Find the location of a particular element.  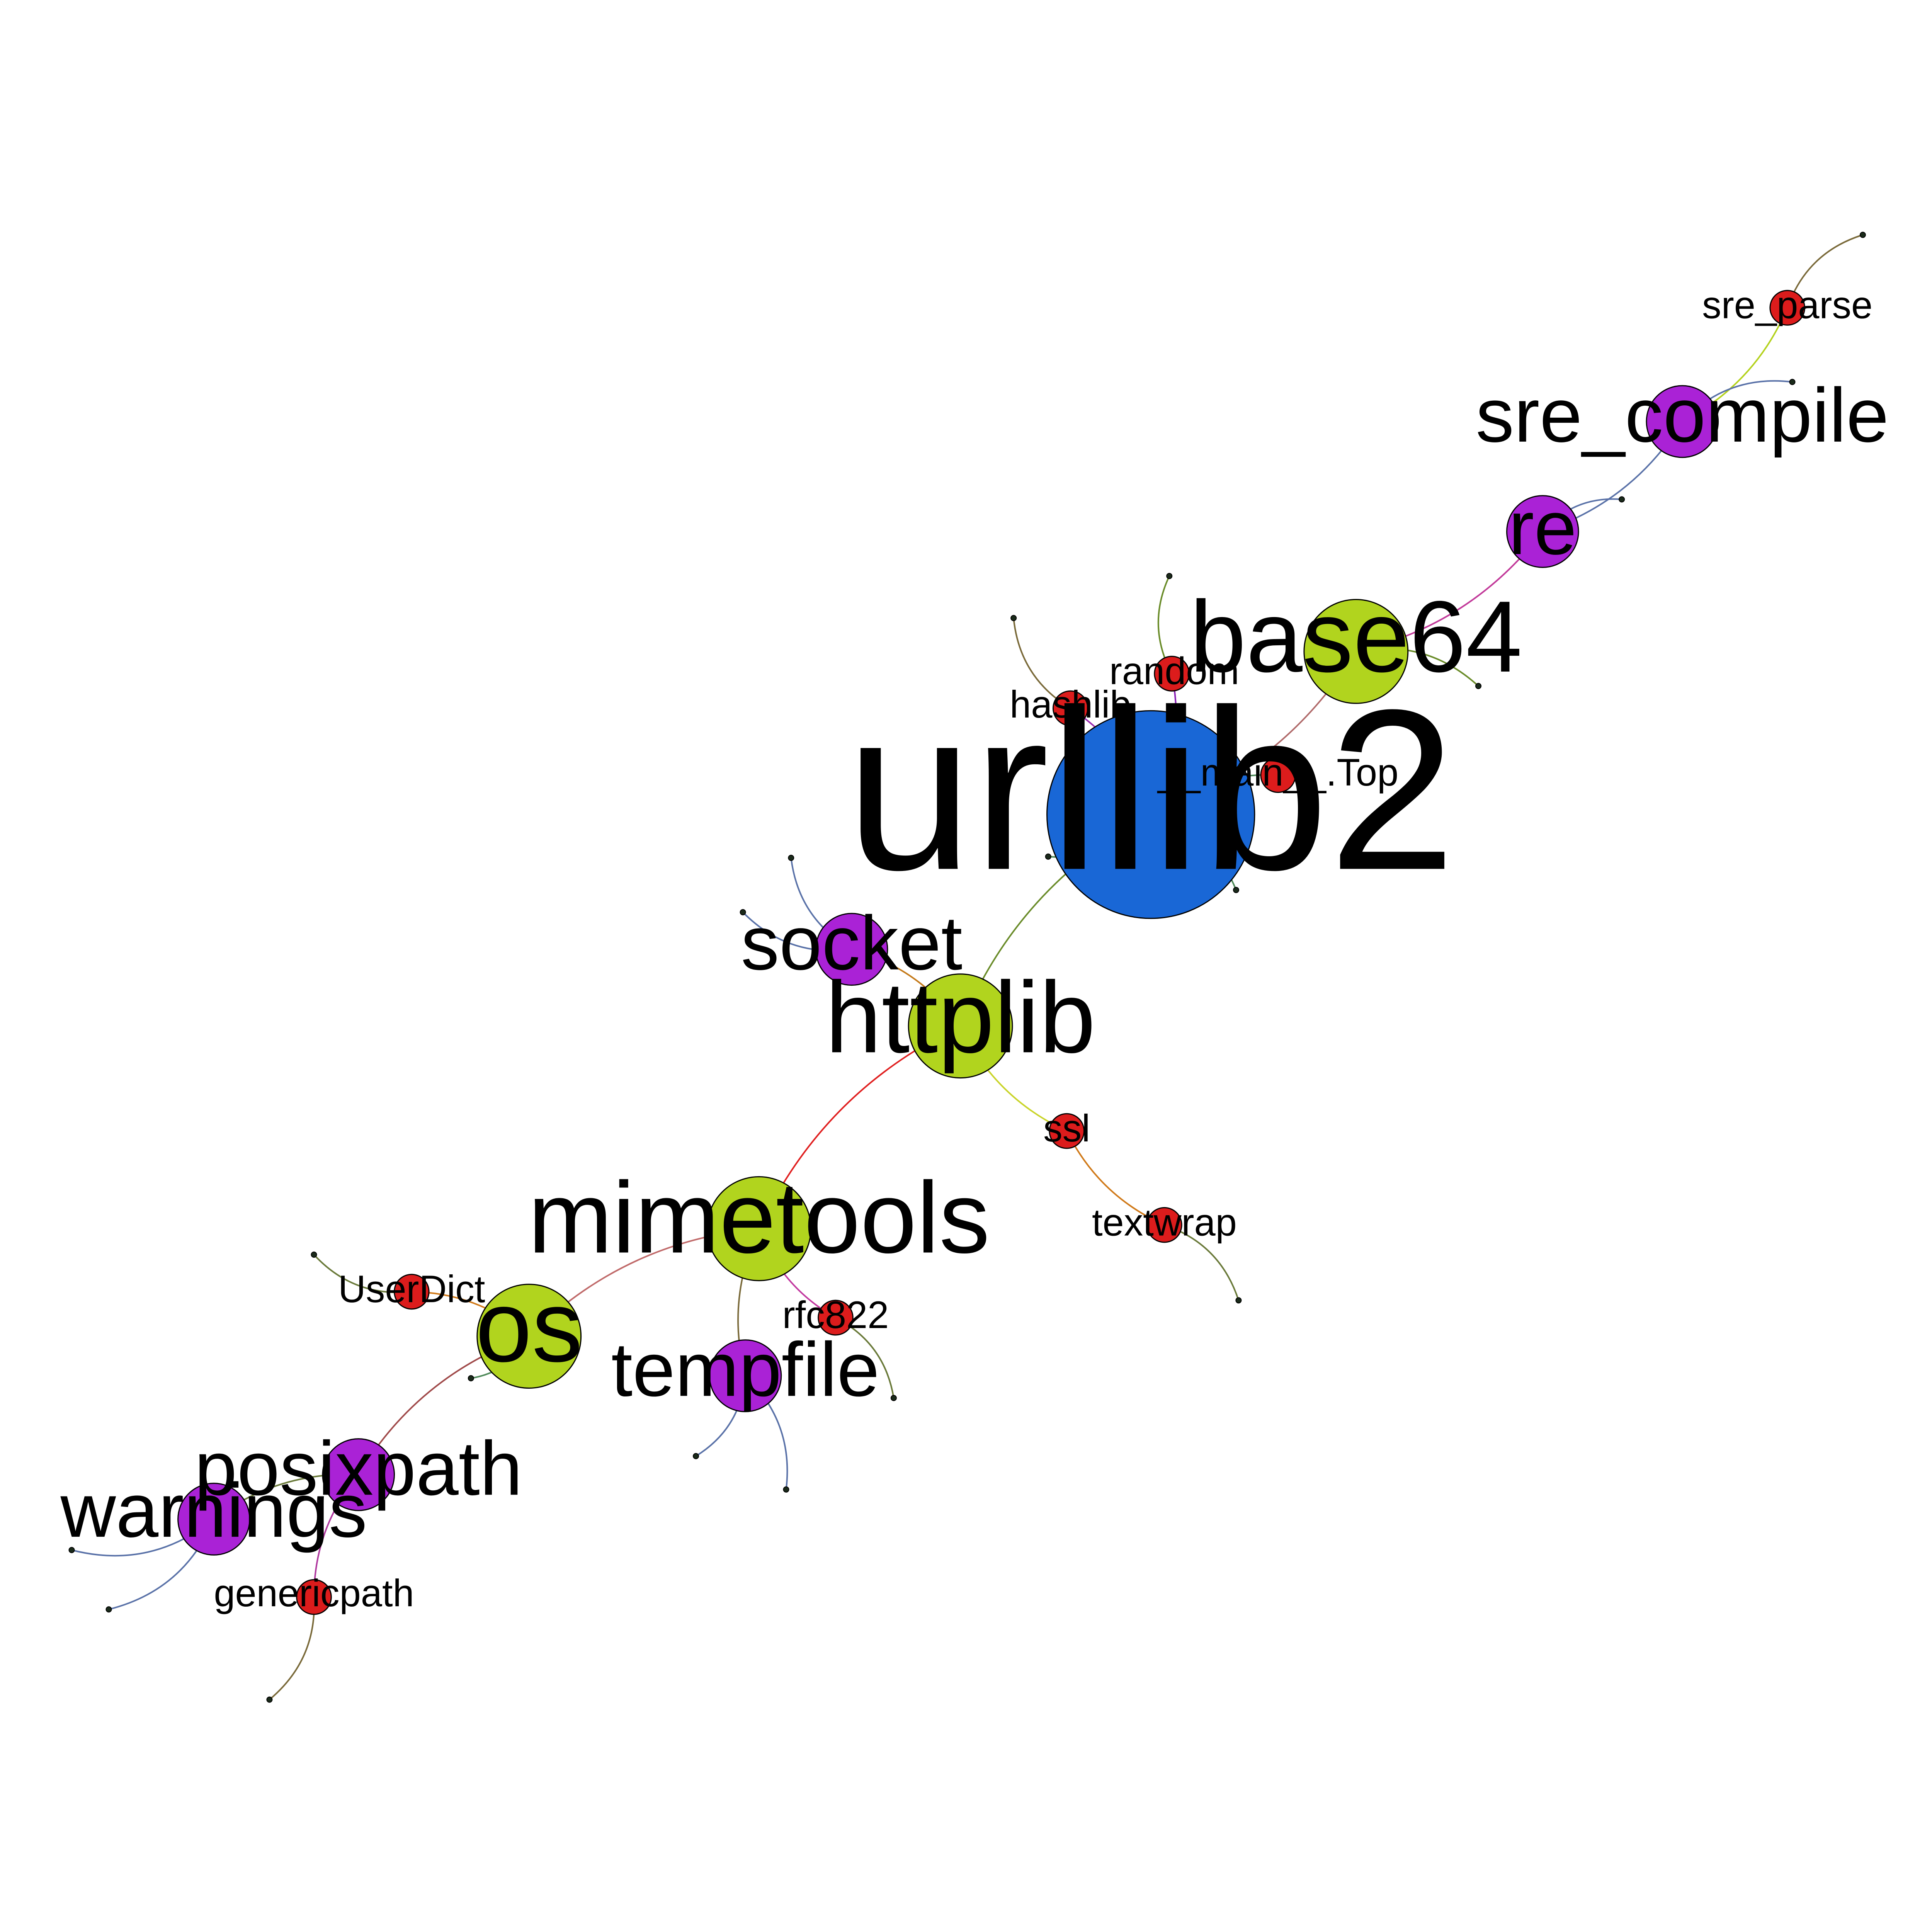

edge-ssl-textwrap is located at coordinates (1115, 1178).